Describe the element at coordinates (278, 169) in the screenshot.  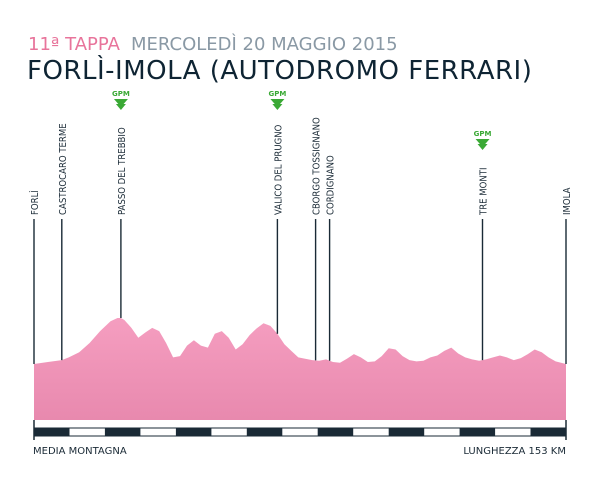
I see `location-label: VALICO DEL PRUGNO` at that location.